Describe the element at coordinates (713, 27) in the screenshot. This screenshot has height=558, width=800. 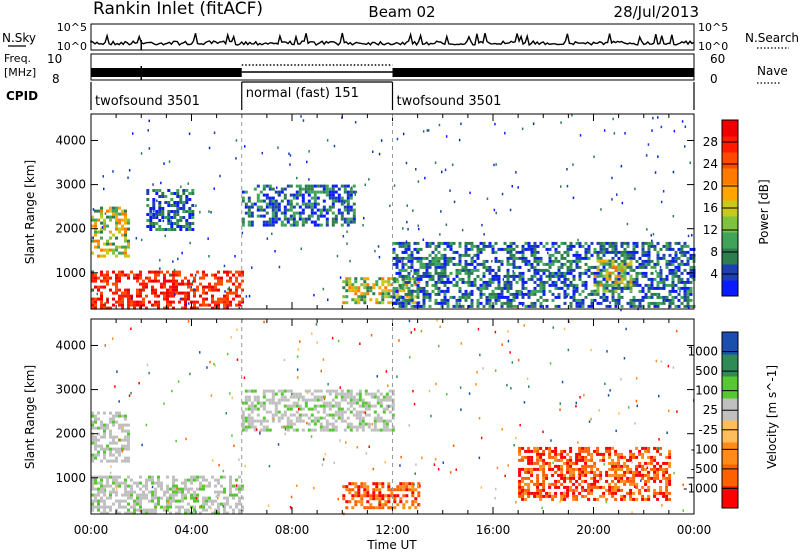
I see `nsearch-tick-top: 10^5` at that location.